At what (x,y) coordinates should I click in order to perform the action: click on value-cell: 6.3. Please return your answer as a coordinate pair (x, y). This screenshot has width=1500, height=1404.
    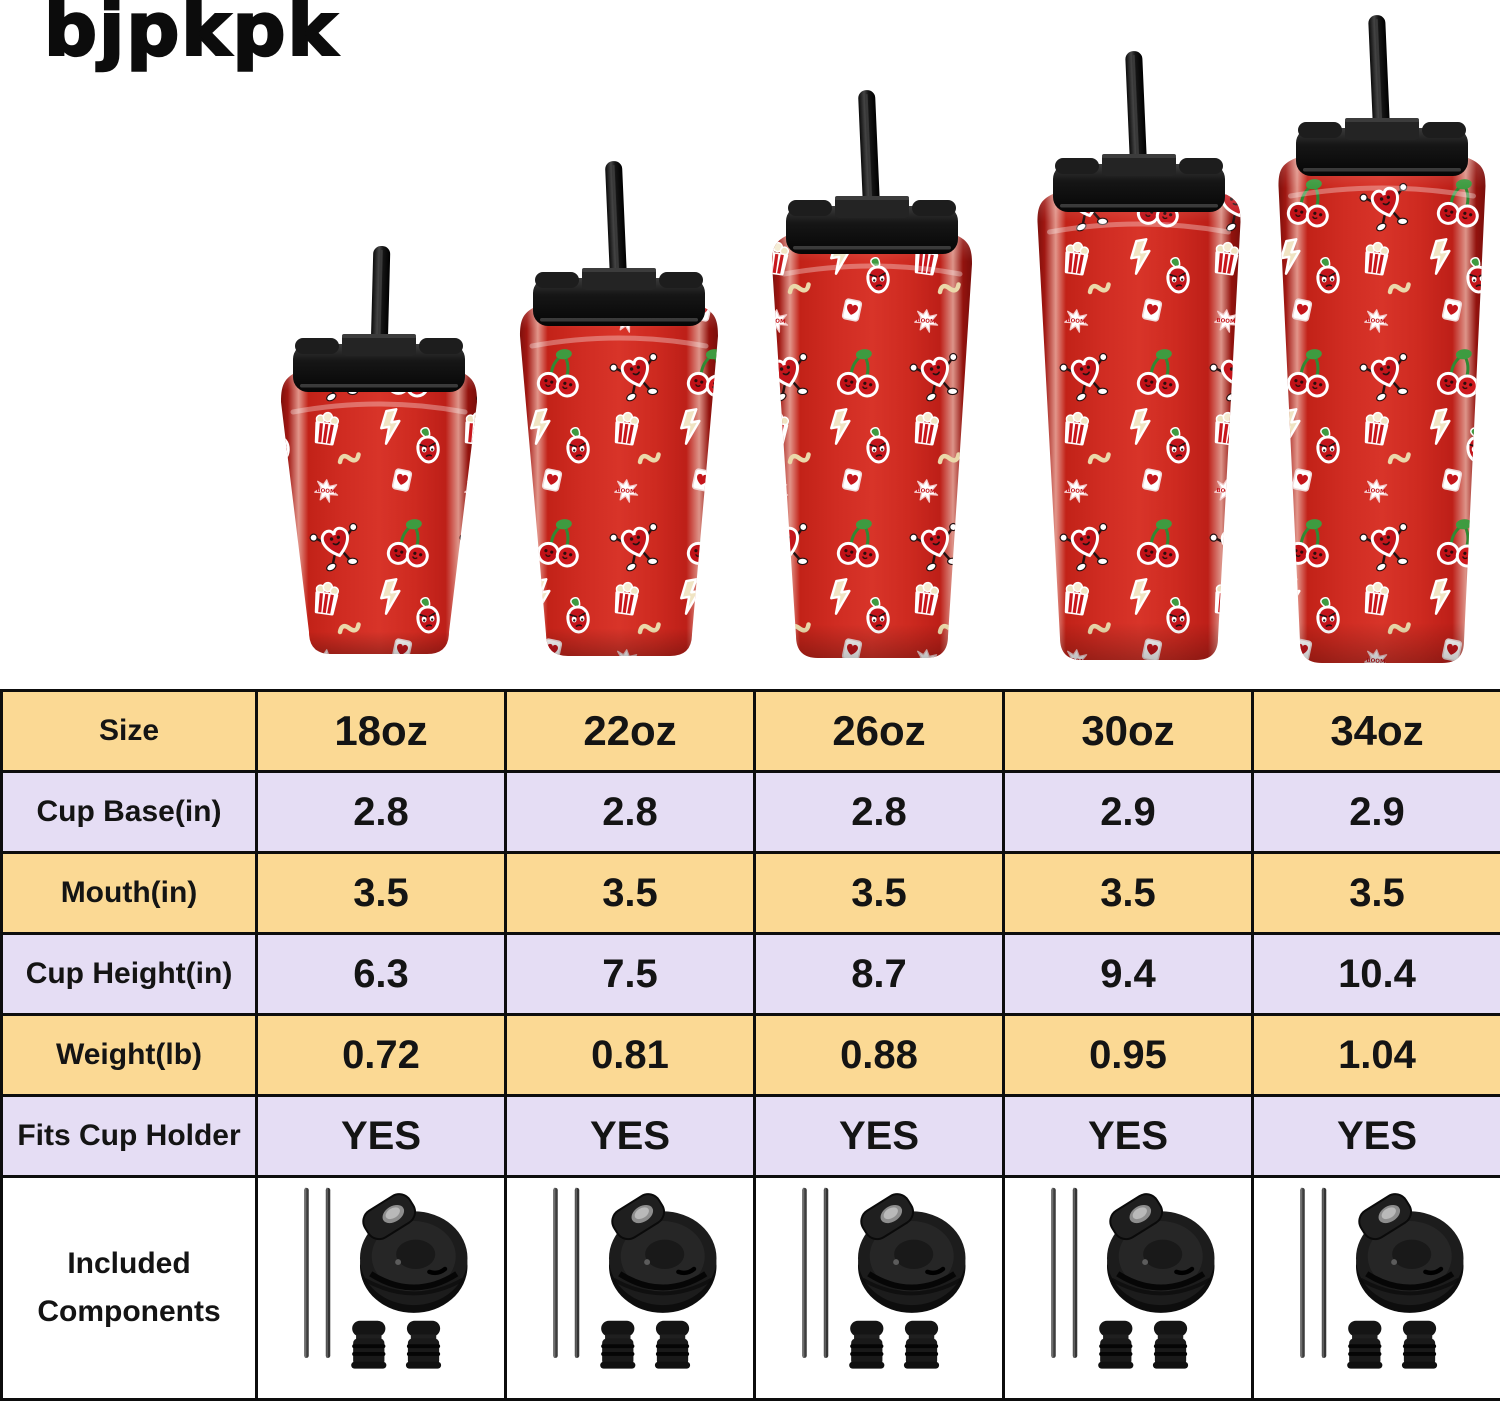
    Looking at the image, I should click on (381, 974).